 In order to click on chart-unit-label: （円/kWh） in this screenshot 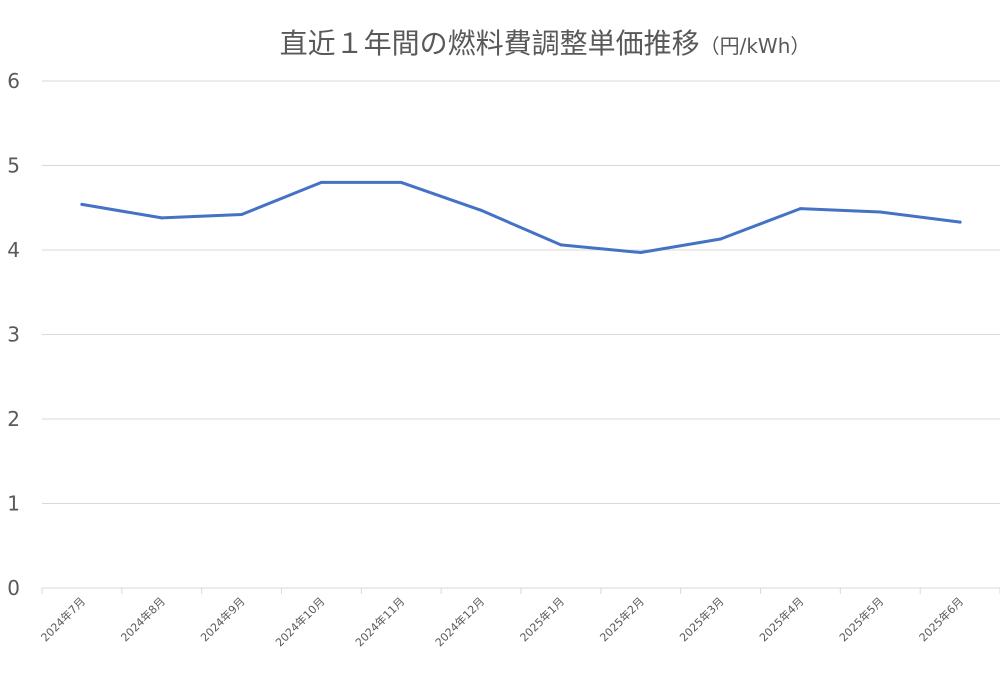, I will do `click(755, 46)`.